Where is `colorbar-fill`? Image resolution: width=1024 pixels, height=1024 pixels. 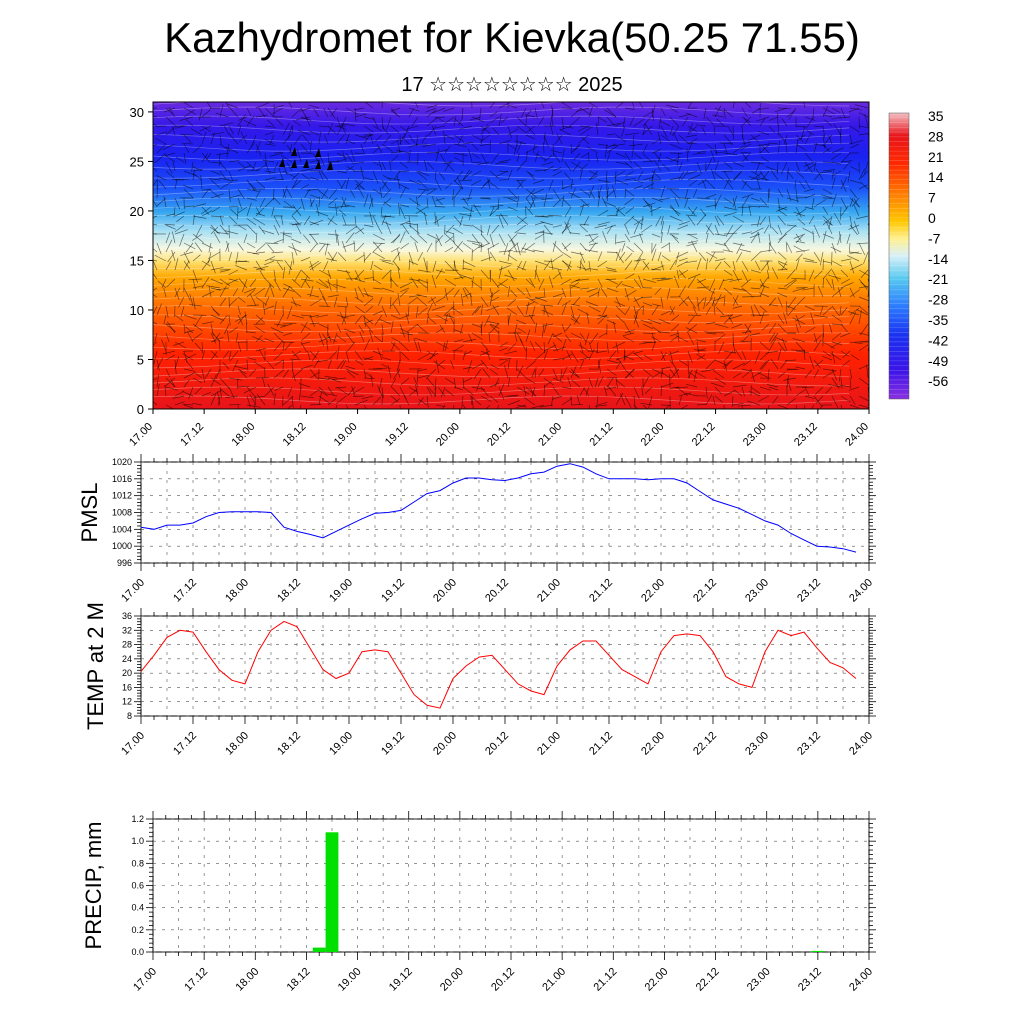
colorbar-fill is located at coordinates (899, 256).